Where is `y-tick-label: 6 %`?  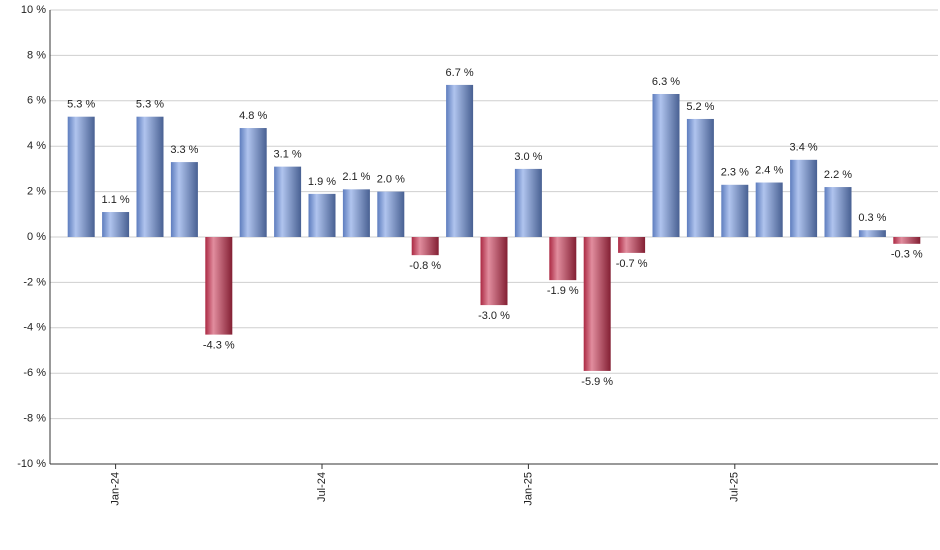
y-tick-label: 6 % is located at coordinates (36, 101).